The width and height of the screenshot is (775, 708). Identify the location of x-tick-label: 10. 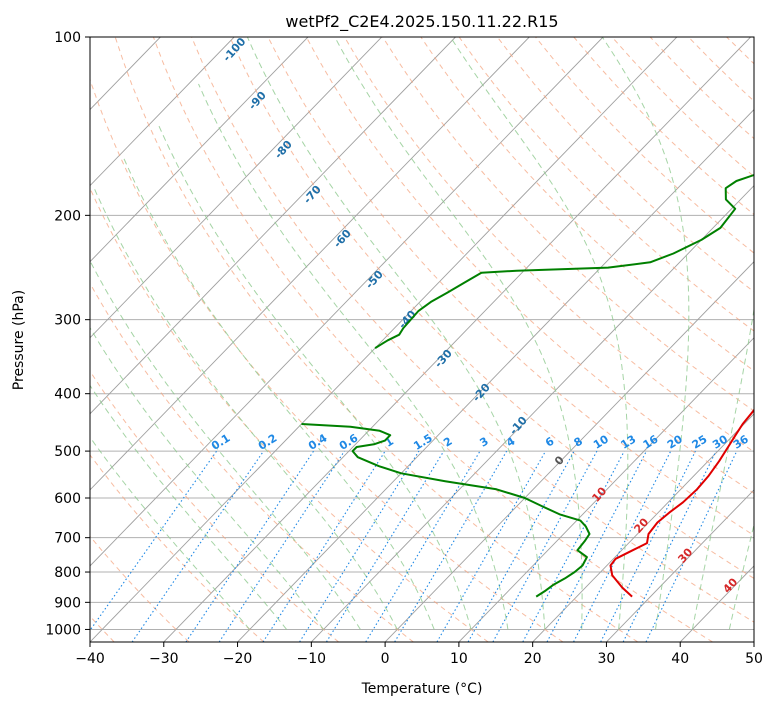
(459, 659).